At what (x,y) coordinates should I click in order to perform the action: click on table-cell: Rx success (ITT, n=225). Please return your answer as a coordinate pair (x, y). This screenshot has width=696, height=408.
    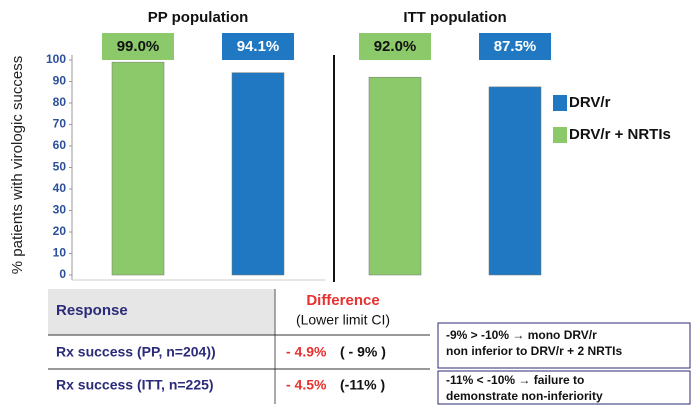
    Looking at the image, I should click on (135, 385).